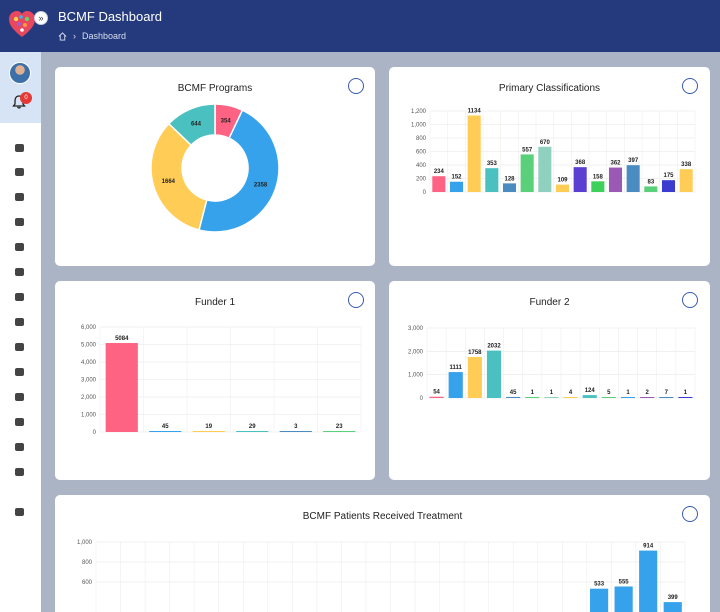  I want to click on avatar, so click(20, 73).